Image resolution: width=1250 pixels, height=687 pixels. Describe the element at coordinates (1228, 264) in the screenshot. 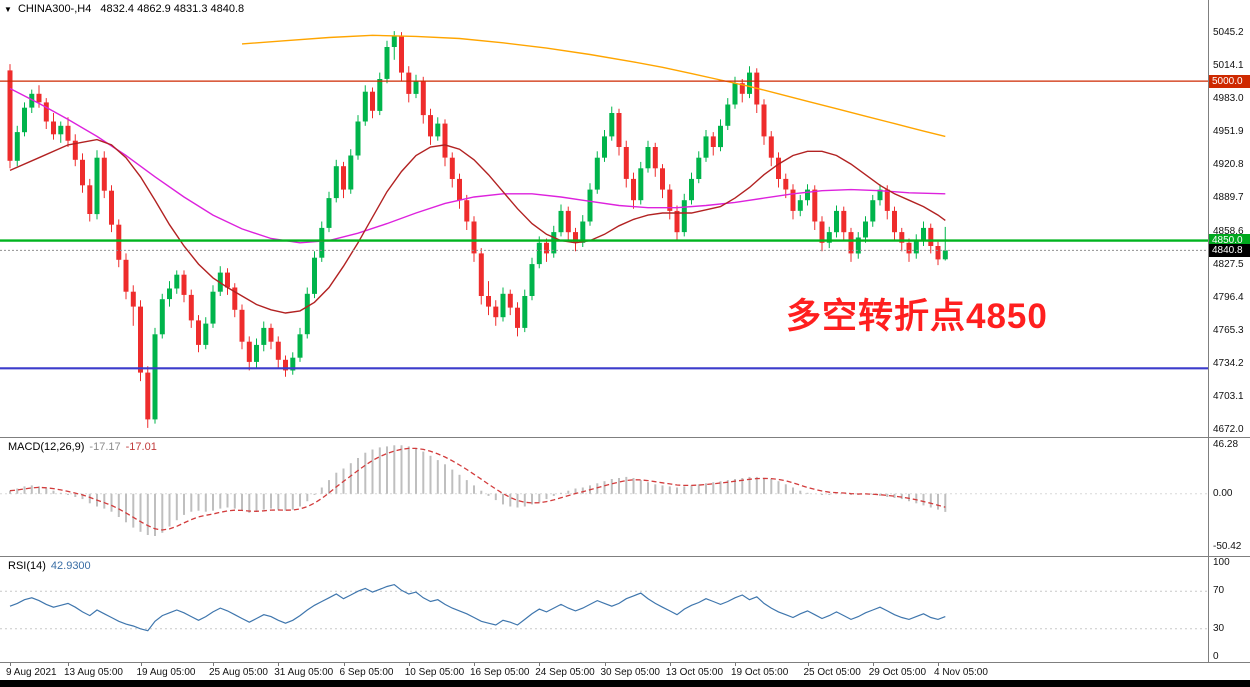

I see `axis-tick-label: 4827.5` at that location.